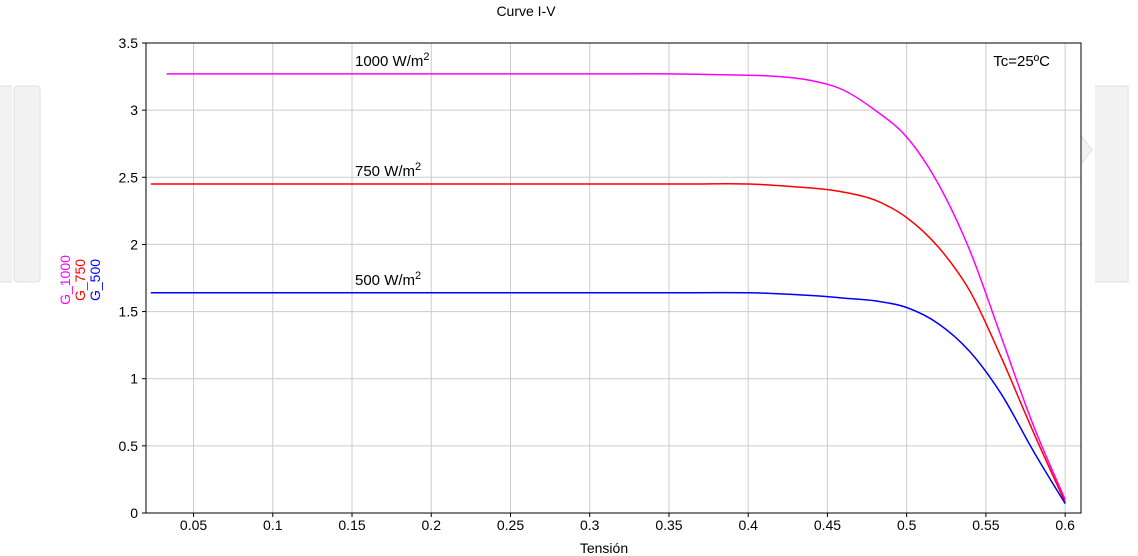 Image resolution: width=1138 pixels, height=556 pixels. I want to click on x-tick-label: 0.25, so click(510, 525).